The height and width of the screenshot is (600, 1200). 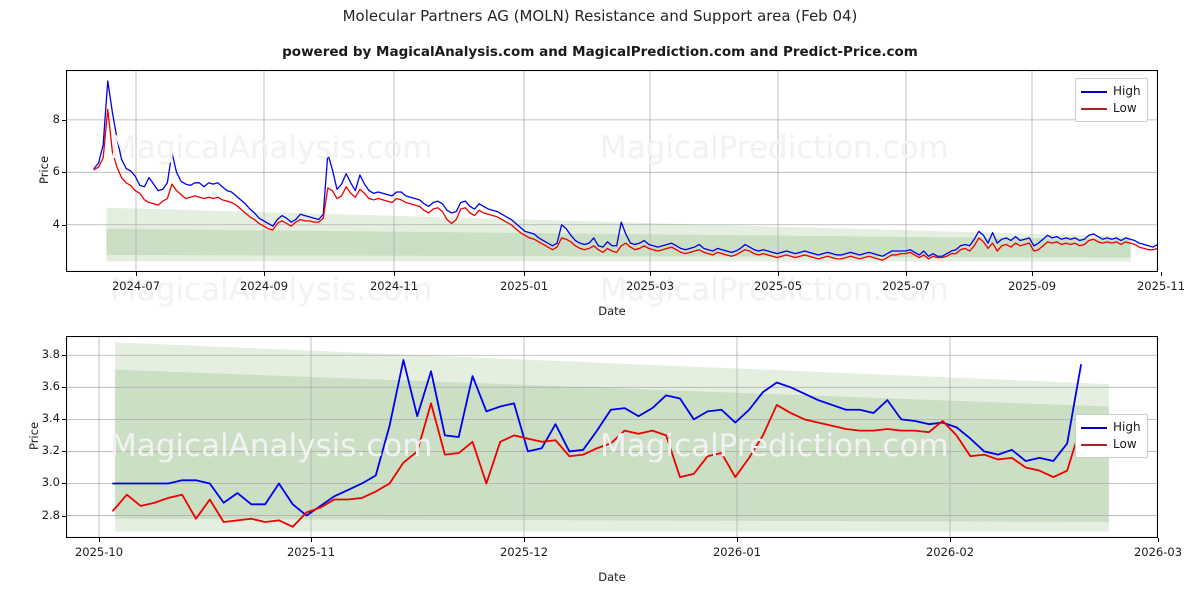 What do you see at coordinates (524, 286) in the screenshot?
I see `upper-x-tick-label: 2025-01` at bounding box center [524, 286].